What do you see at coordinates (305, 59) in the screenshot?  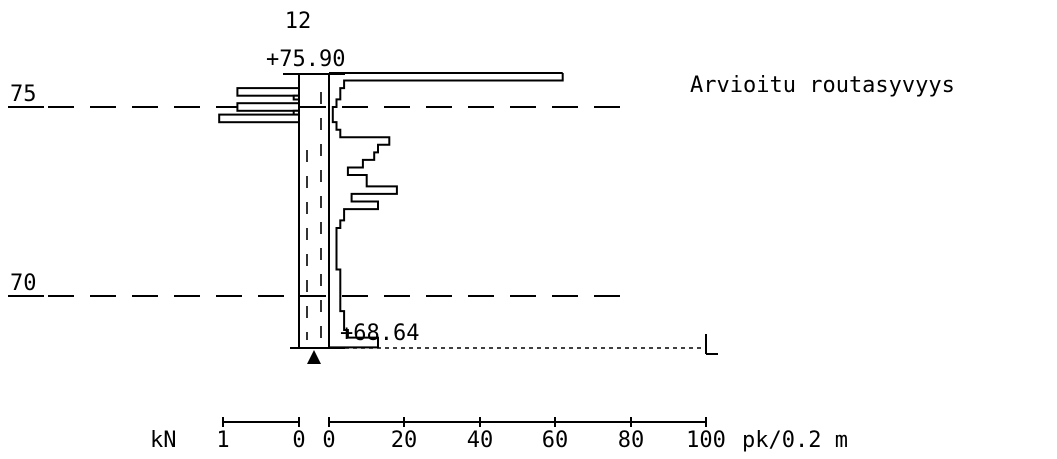 I see `top-elevation-label: +75.90` at bounding box center [305, 59].